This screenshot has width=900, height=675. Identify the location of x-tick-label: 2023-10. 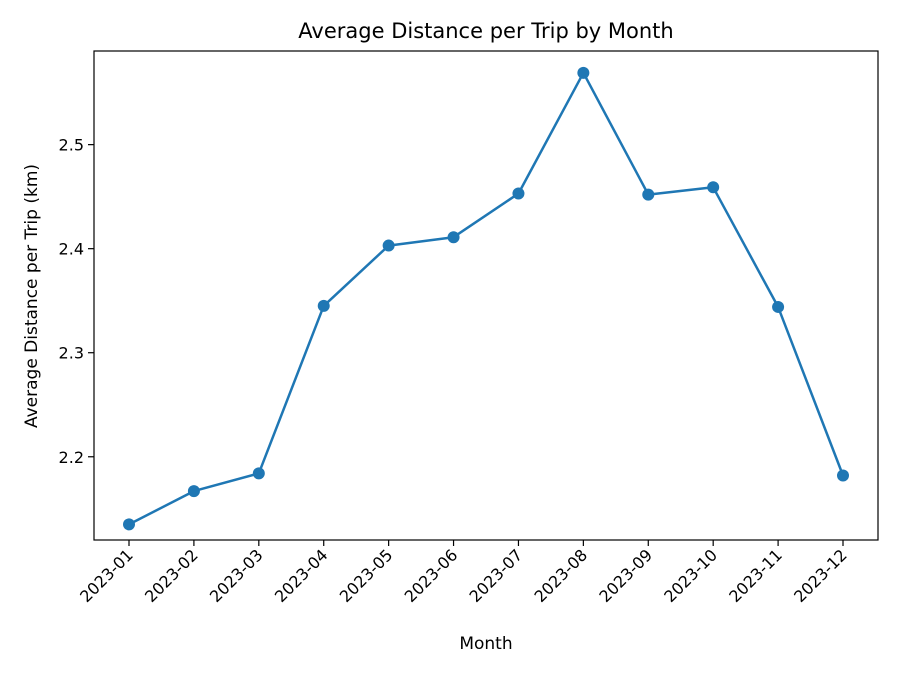
(690, 575).